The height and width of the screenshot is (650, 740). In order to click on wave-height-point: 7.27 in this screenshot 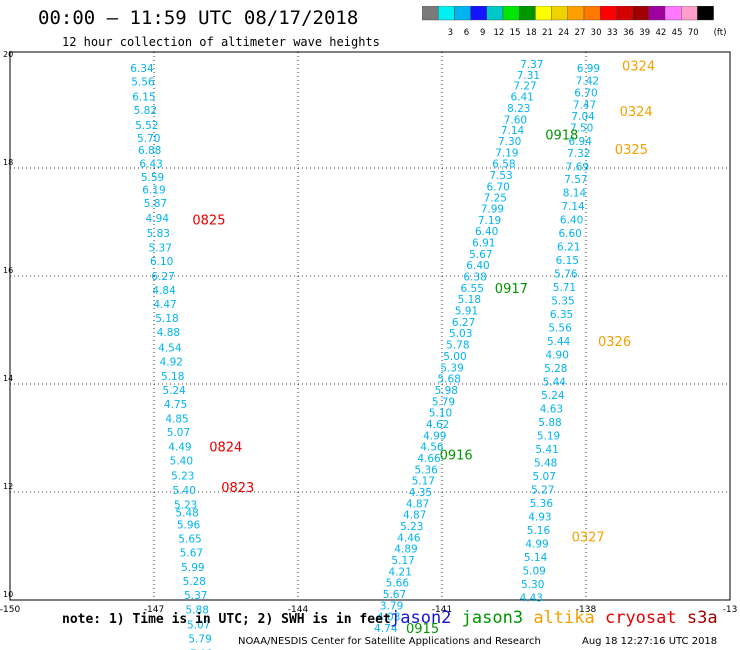, I will do `click(524, 86)`.